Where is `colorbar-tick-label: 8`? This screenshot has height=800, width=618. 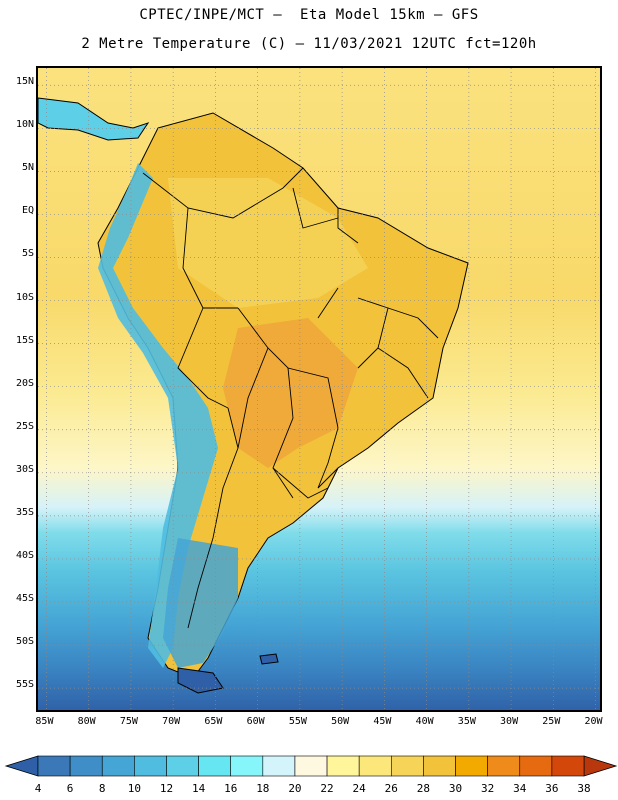
colorbar-tick-label: 8 is located at coordinates (102, 788).